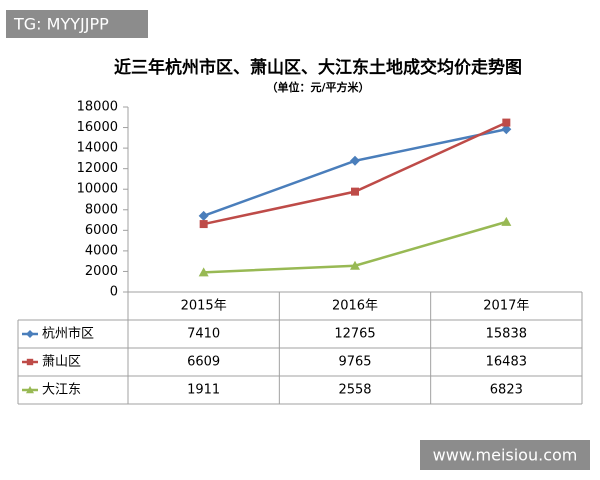 Image resolution: width=600 pixels, height=480 pixels. What do you see at coordinates (506, 334) in the screenshot?
I see `data-label: 15838` at bounding box center [506, 334].